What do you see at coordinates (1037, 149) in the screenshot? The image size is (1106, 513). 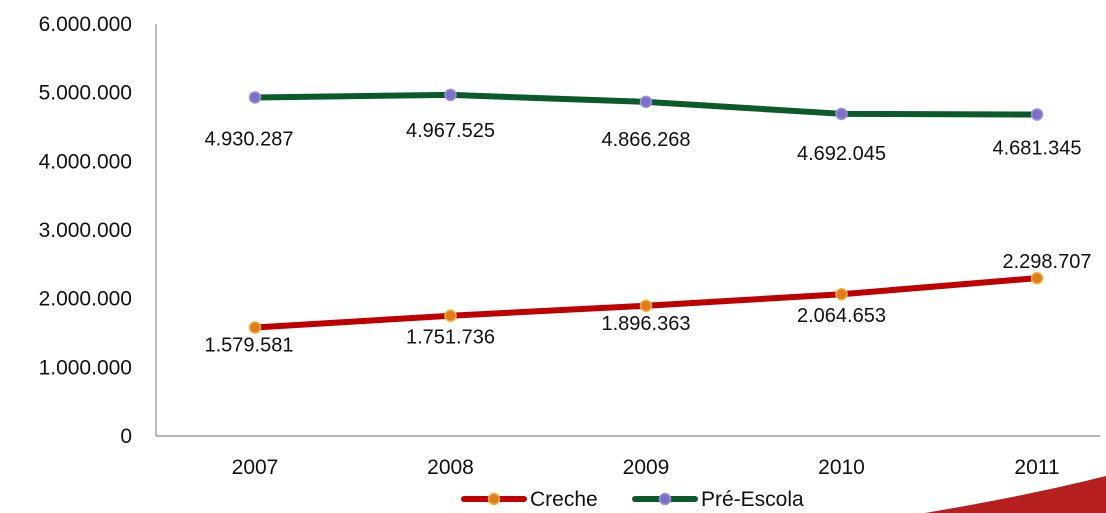 I see `data-label: 4.681.345` at bounding box center [1037, 149].